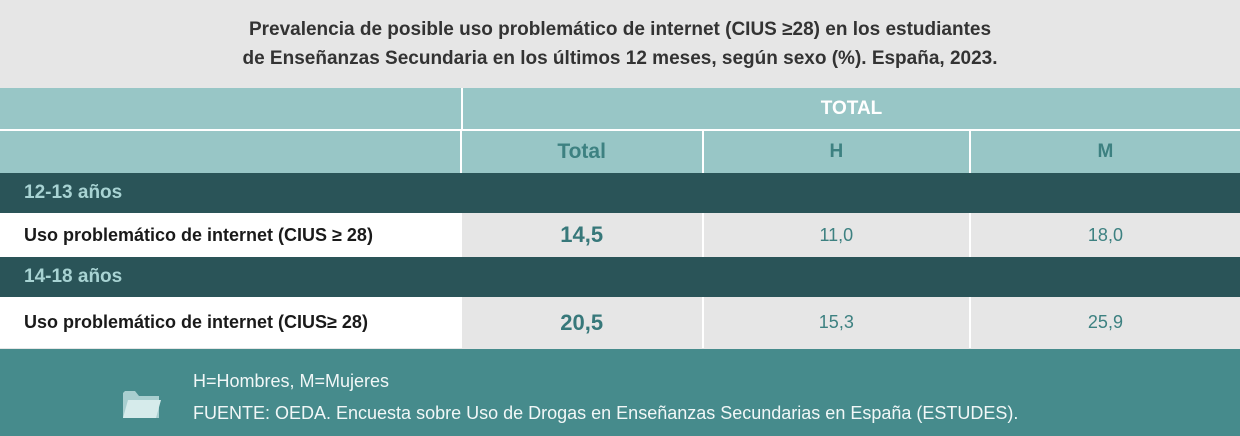 Image resolution: width=1240 pixels, height=436 pixels. What do you see at coordinates (835, 152) in the screenshot?
I see `column-header-h: H` at bounding box center [835, 152].